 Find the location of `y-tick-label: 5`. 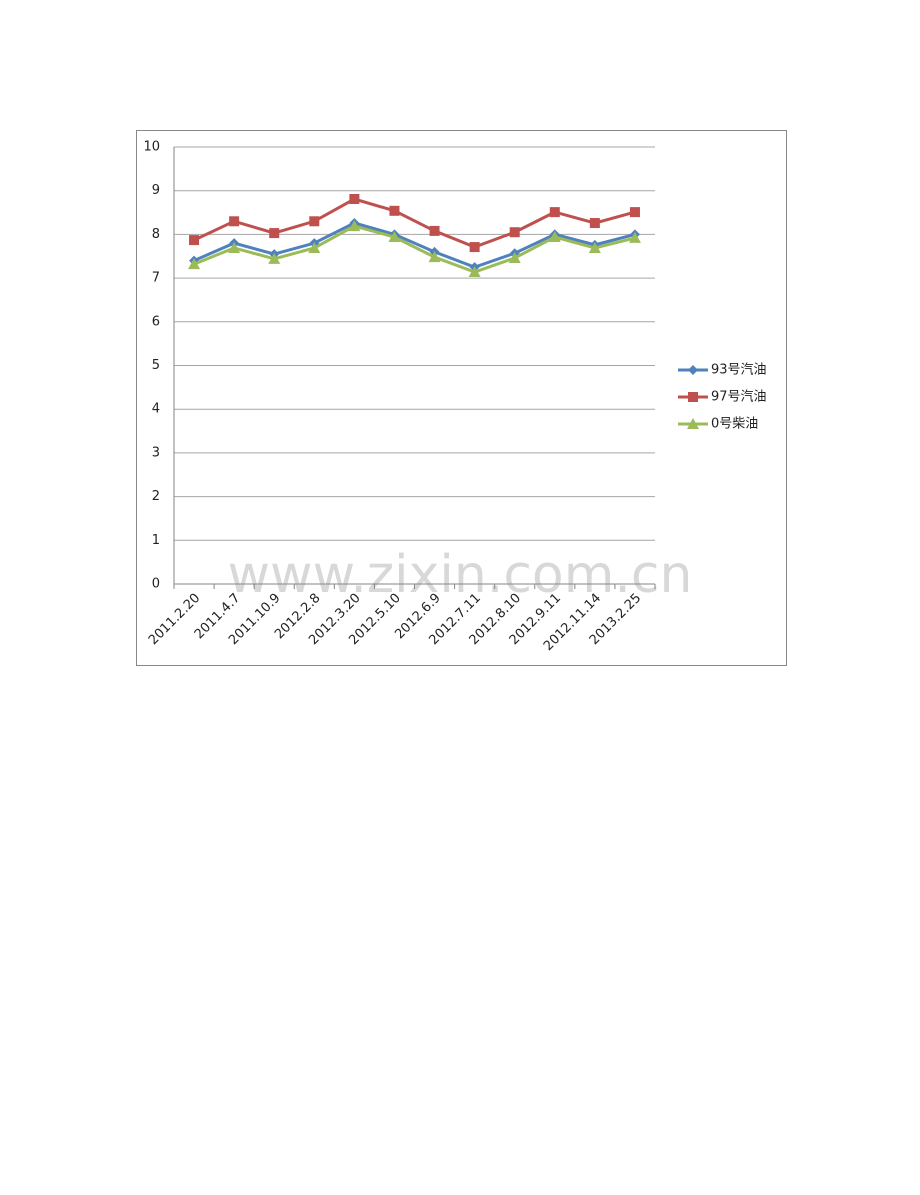

y-tick-label: 5 is located at coordinates (156, 365).